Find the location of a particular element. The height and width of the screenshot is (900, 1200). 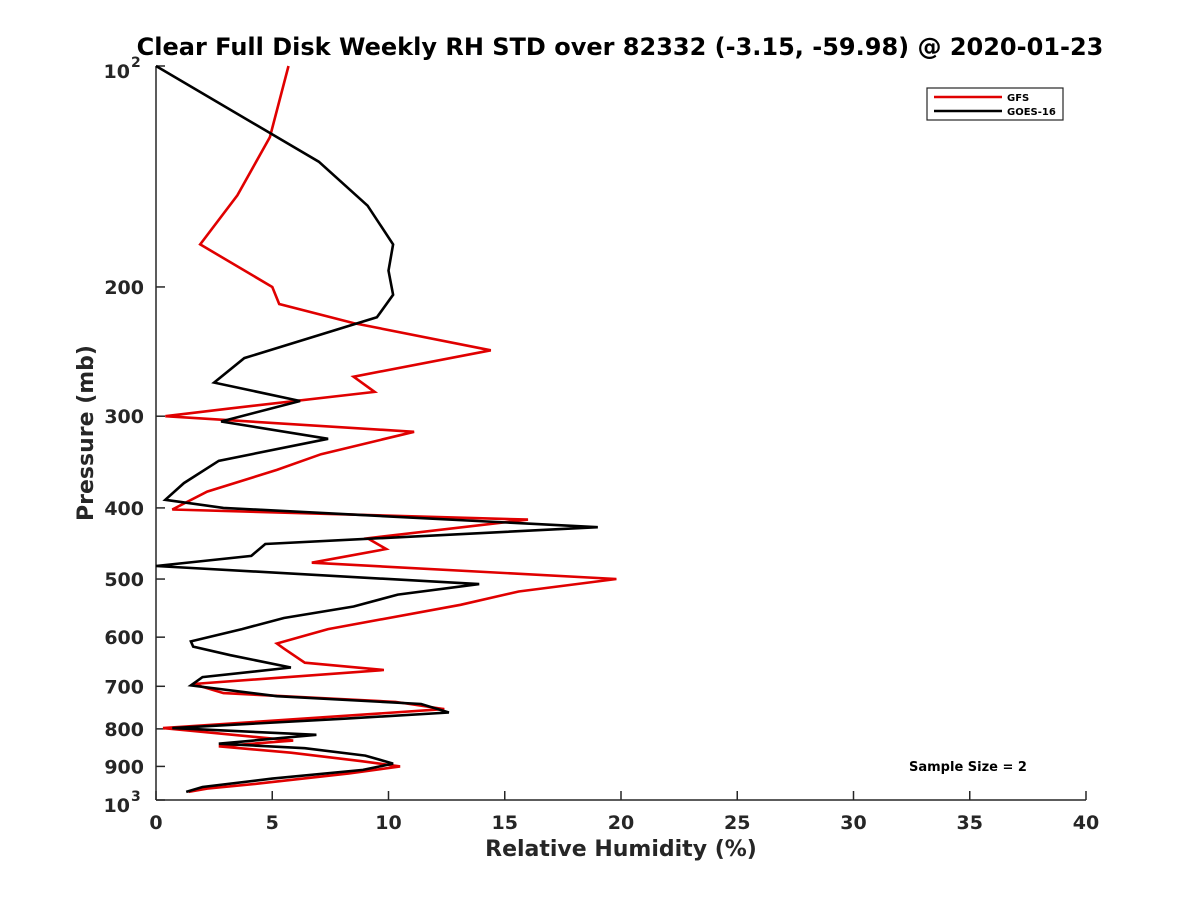

y-tick-label: 200 is located at coordinates (124, 288).